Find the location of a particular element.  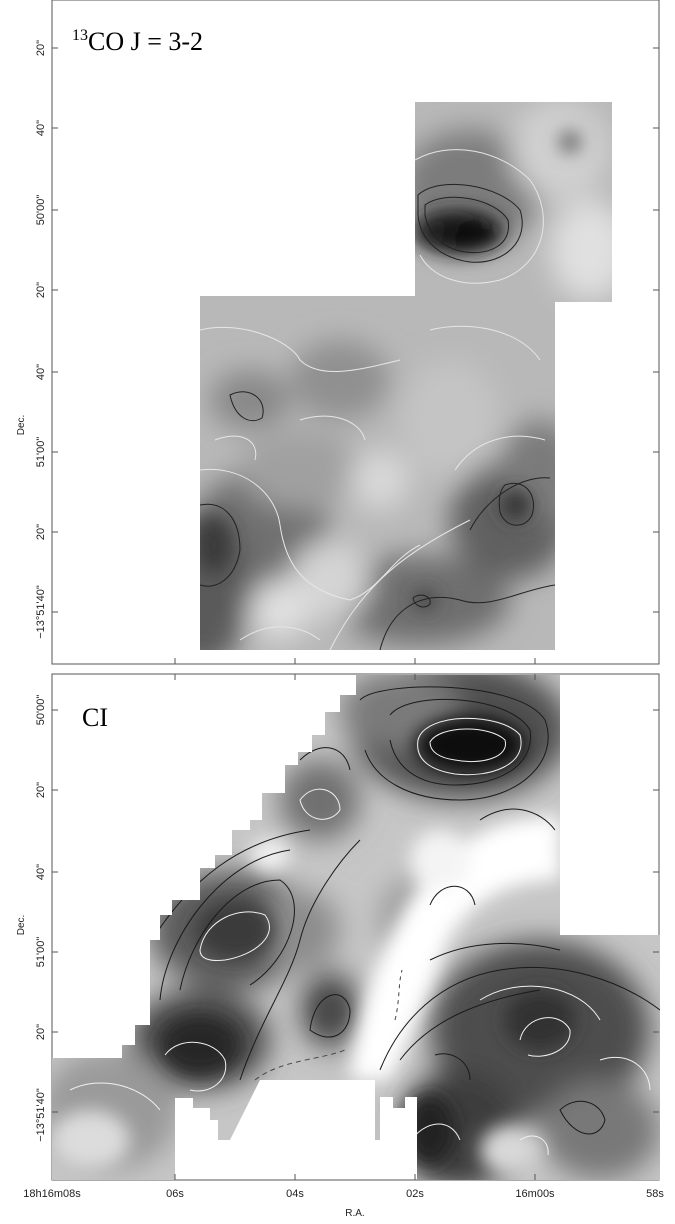

top-dec-tick-label: 51'00" is located at coordinates (41, 452).